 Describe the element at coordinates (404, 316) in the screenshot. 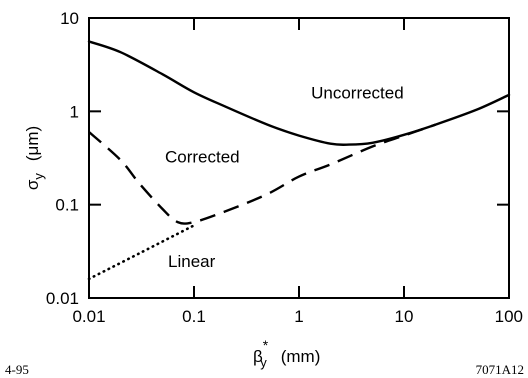

I see `x-tick-label: 10` at that location.